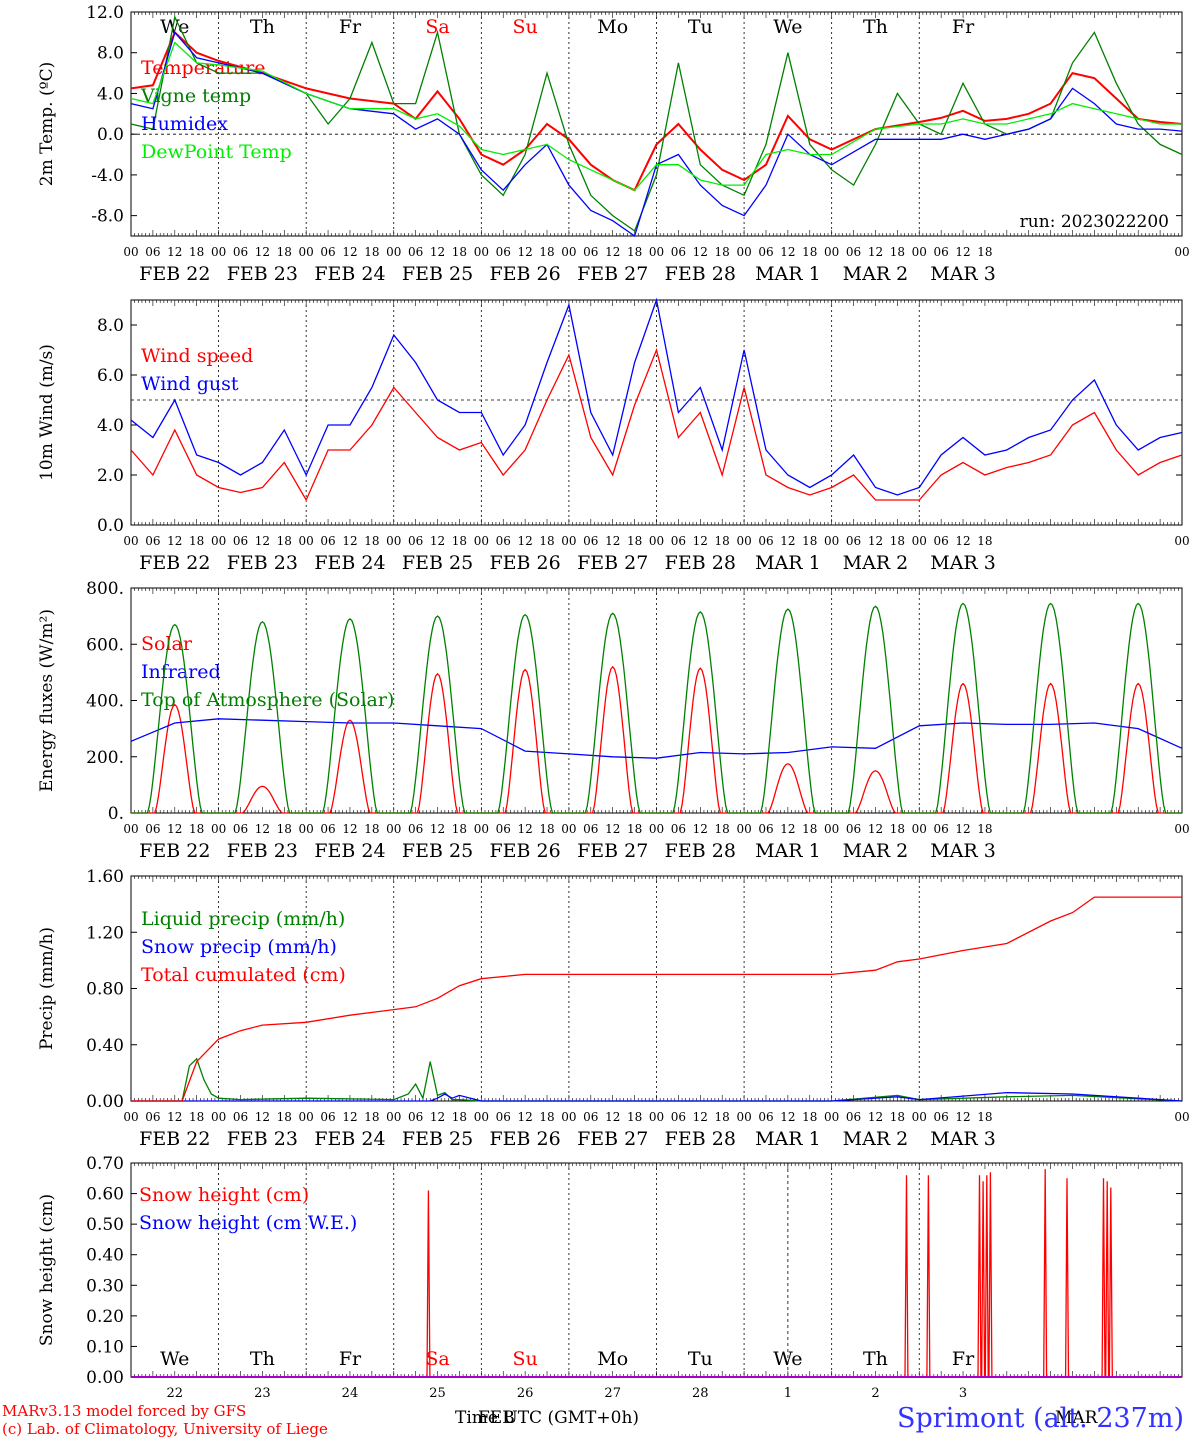 Image resolution: width=1194 pixels, height=1440 pixels. Describe the element at coordinates (110, 326) in the screenshot. I see `y-tick-label: 8.0` at that location.